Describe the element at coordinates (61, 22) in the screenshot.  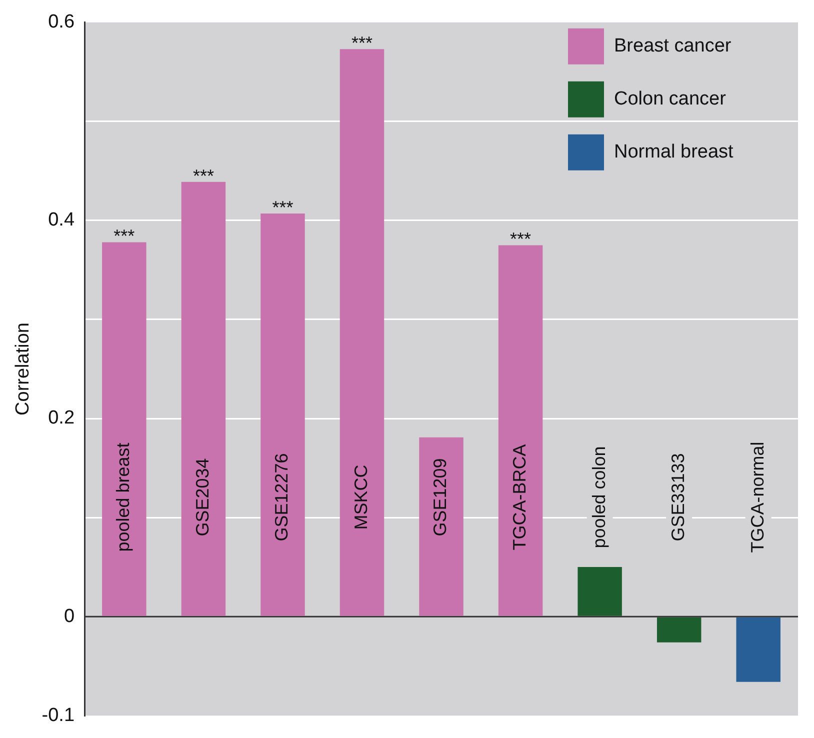
I see `y-tick-label: 0.6` at that location.